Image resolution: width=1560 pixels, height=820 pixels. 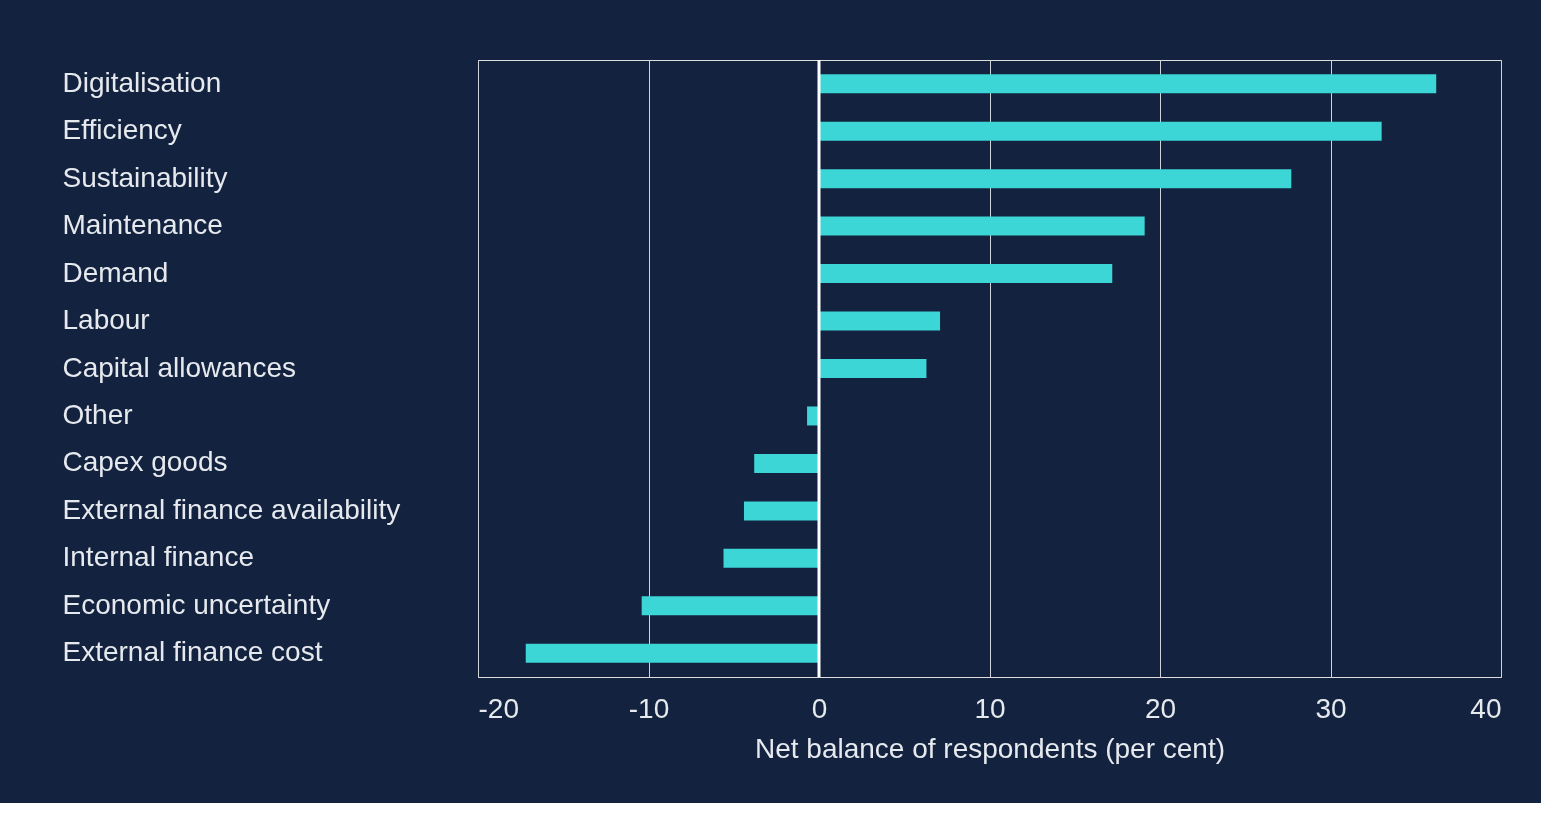 What do you see at coordinates (498, 708) in the screenshot?
I see `x-tick-label: -20` at bounding box center [498, 708].